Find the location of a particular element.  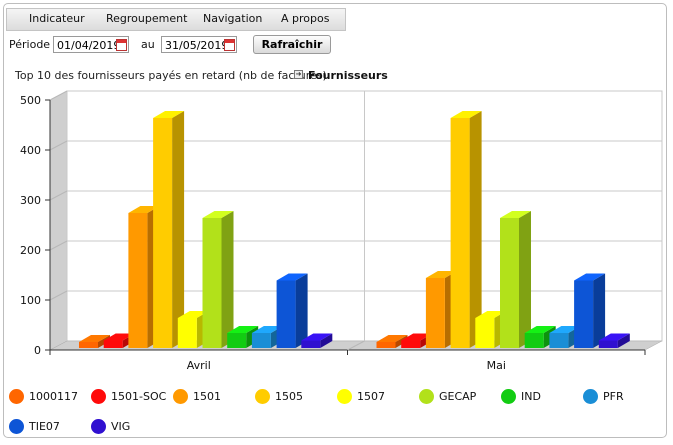

menu-indicateur: Indicateur is located at coordinates (57, 18).